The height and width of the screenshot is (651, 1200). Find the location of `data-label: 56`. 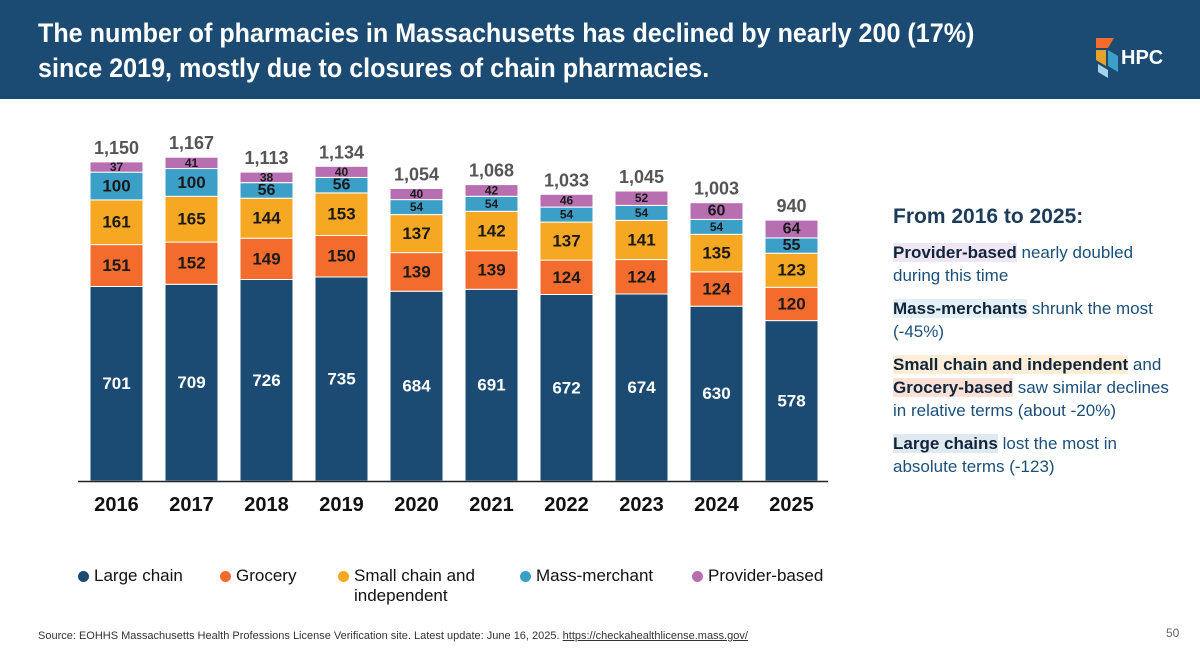

data-label: 56 is located at coordinates (267, 190).